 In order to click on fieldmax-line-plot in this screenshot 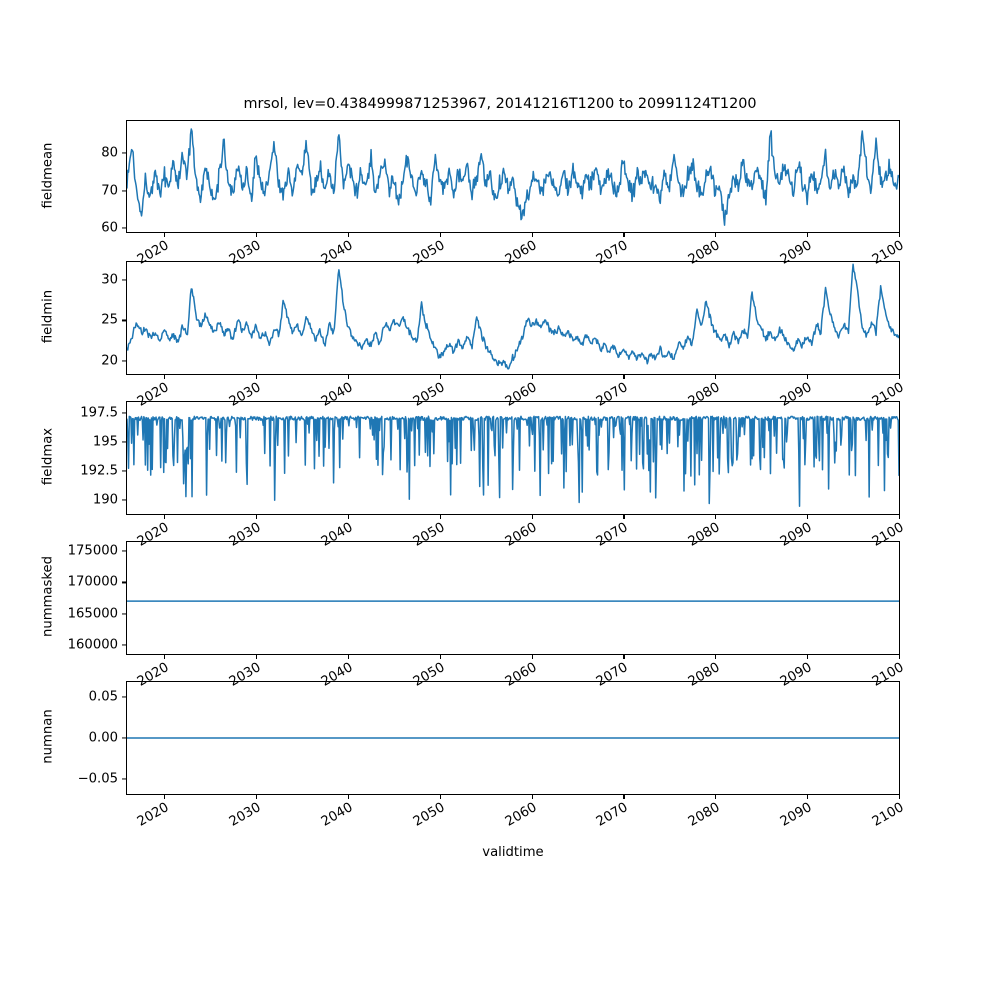, I will do `click(513, 461)`.